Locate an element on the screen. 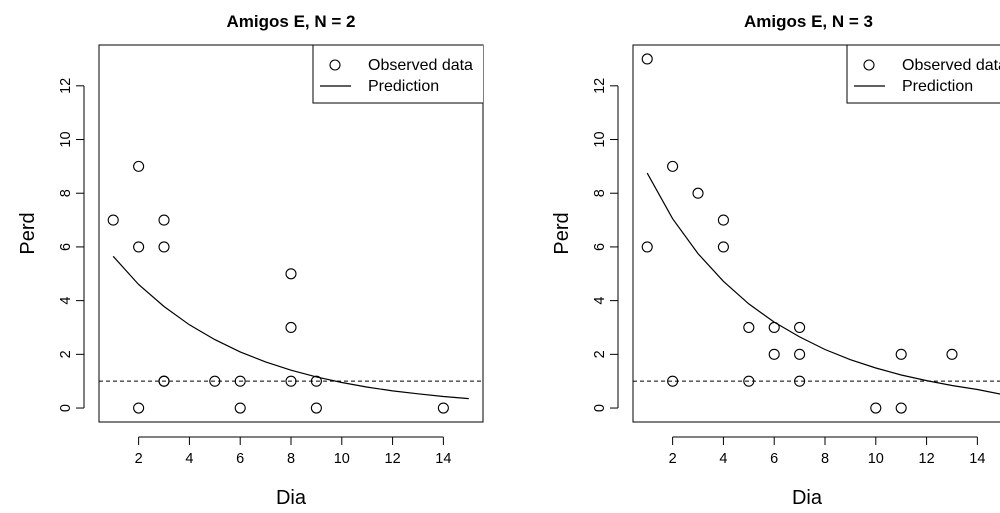 Image resolution: width=1000 pixels, height=513 pixels. chart-title: Amigos E, N = 3 is located at coordinates (808, 21).